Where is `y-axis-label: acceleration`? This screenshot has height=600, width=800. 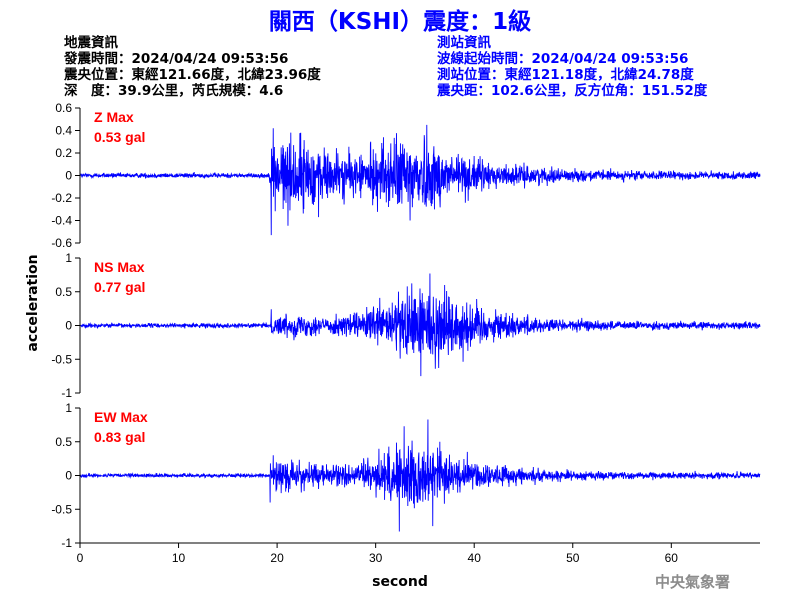 y-axis-label: acceleration is located at coordinates (33, 302).